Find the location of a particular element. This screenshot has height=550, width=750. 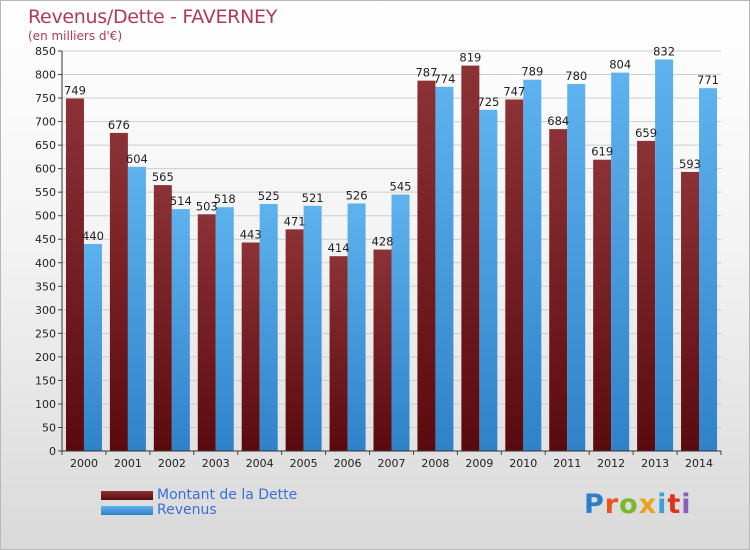

data-label-revenus: 725 is located at coordinates (488, 102).